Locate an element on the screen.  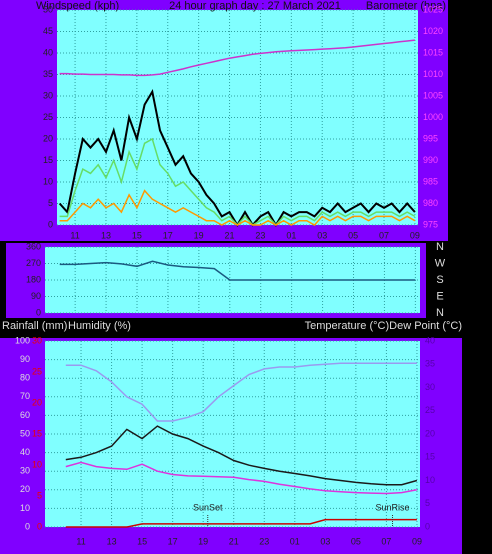
y-tick-label: 5 is located at coordinates (50, 203).